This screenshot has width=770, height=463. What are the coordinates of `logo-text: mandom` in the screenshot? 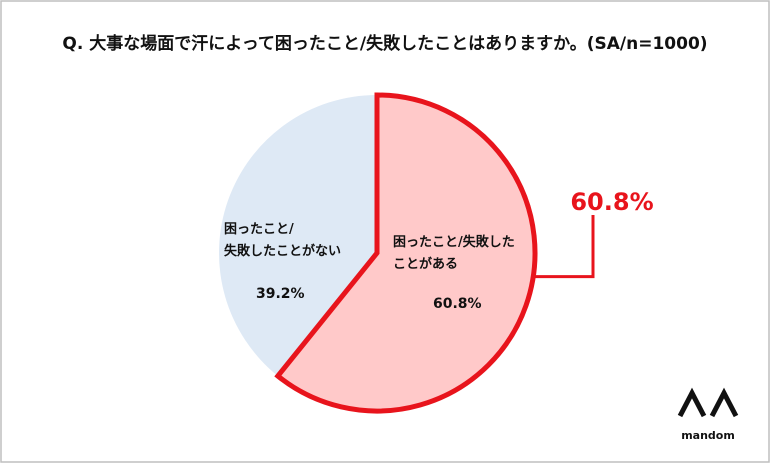 It's located at (708, 435).